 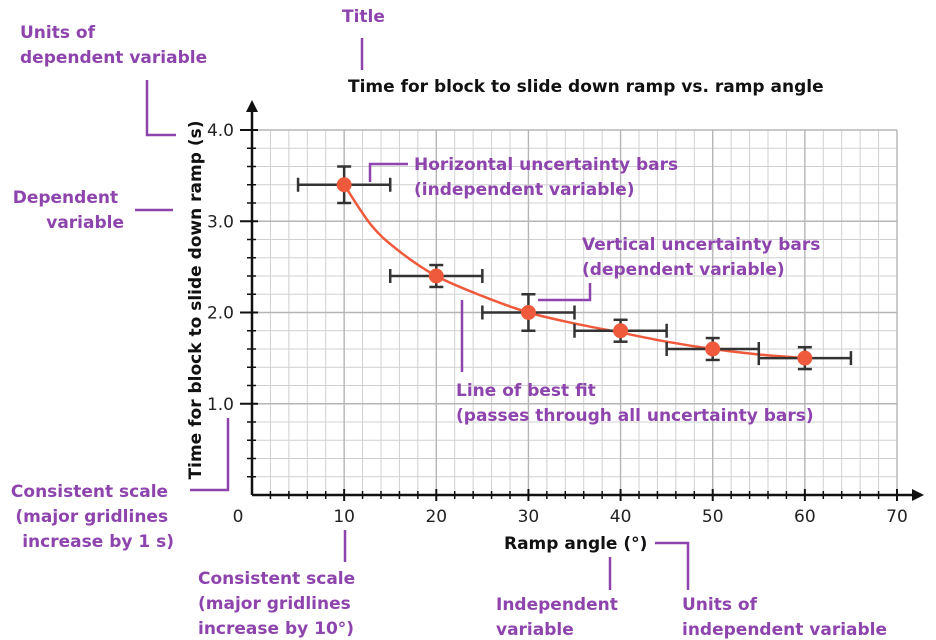 I want to click on annotation-units-independent: Units of independent variable, so click(x=784, y=617).